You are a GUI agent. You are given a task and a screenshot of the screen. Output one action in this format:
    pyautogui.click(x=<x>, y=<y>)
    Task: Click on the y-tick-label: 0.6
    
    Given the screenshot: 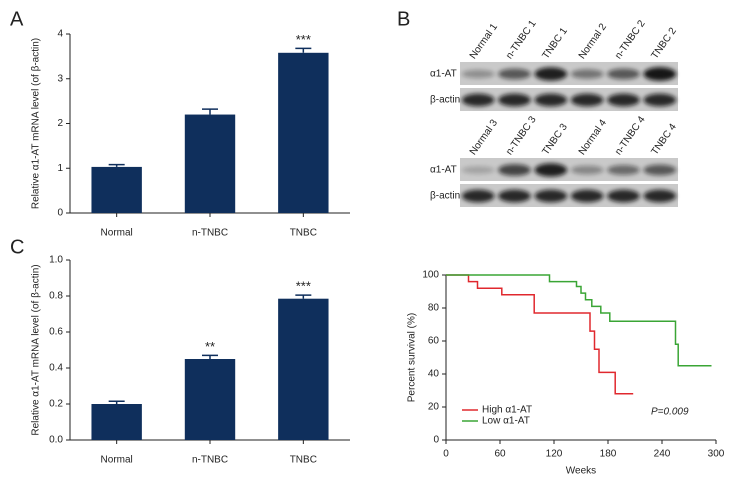 What is the action you would take?
    pyautogui.click(x=56, y=332)
    